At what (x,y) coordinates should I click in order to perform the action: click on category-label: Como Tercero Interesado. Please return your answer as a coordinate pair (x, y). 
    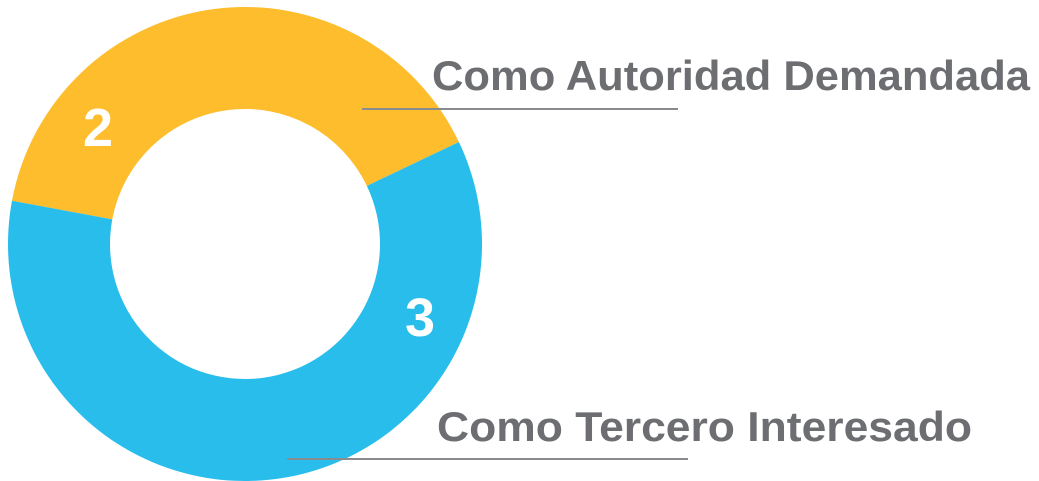
    Looking at the image, I should click on (704, 426).